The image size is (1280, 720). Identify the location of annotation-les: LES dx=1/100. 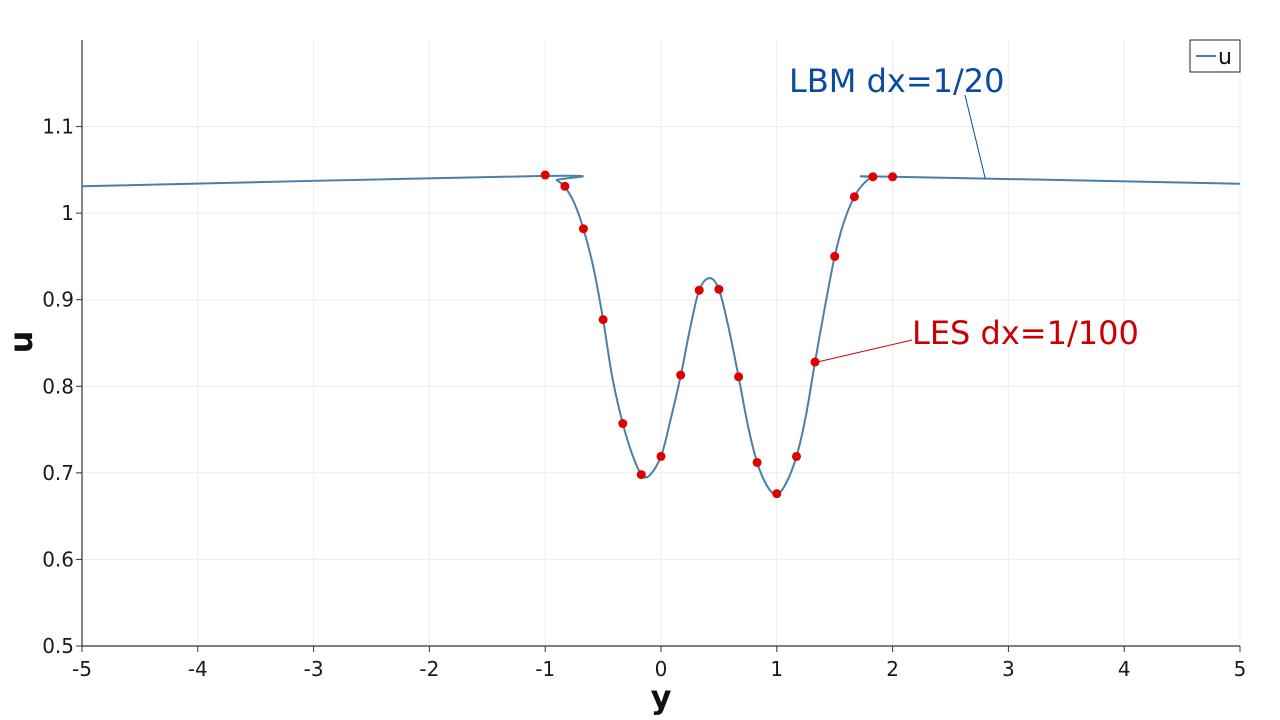
(1025, 333).